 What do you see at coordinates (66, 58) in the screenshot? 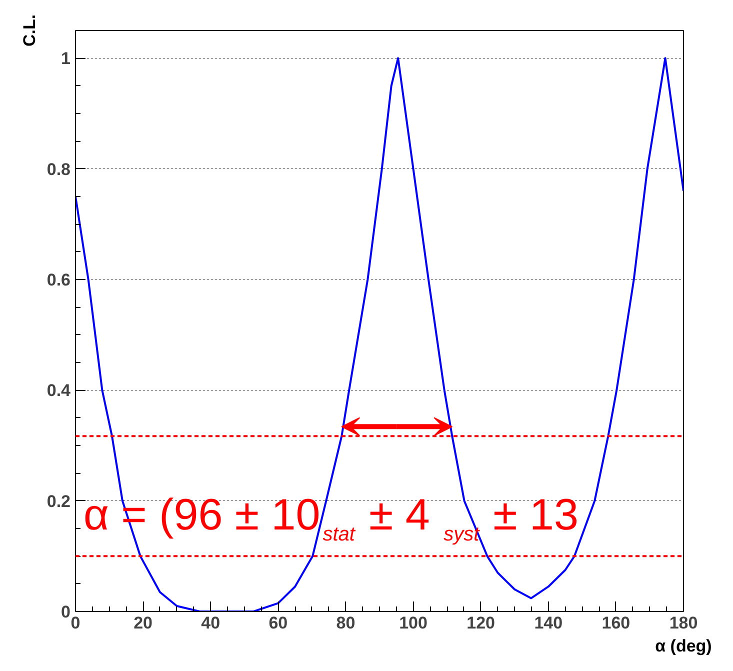
I see `y-tick-label: 1` at bounding box center [66, 58].